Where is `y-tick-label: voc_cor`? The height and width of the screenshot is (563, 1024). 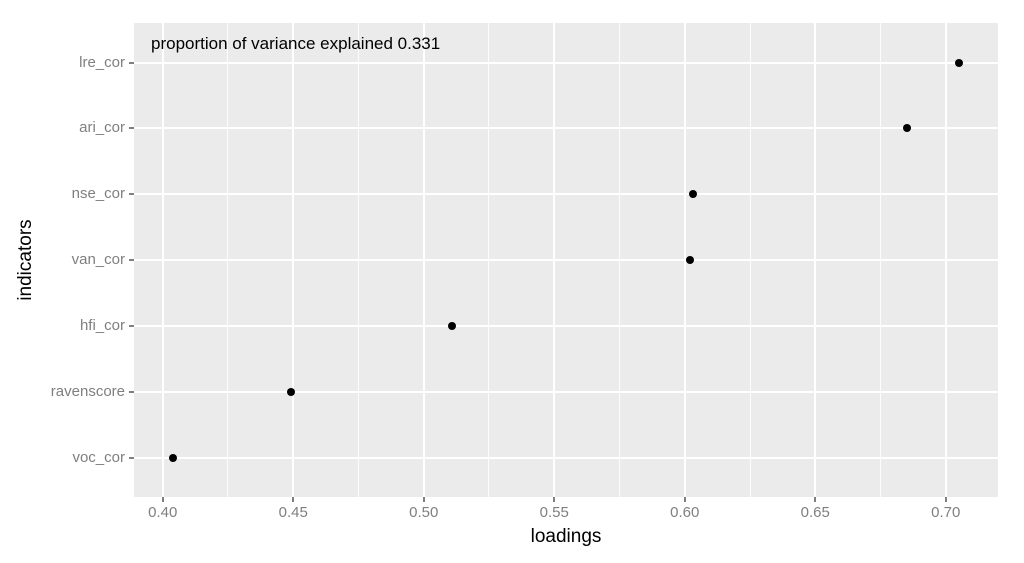
y-tick-label: voc_cor is located at coordinates (98, 457).